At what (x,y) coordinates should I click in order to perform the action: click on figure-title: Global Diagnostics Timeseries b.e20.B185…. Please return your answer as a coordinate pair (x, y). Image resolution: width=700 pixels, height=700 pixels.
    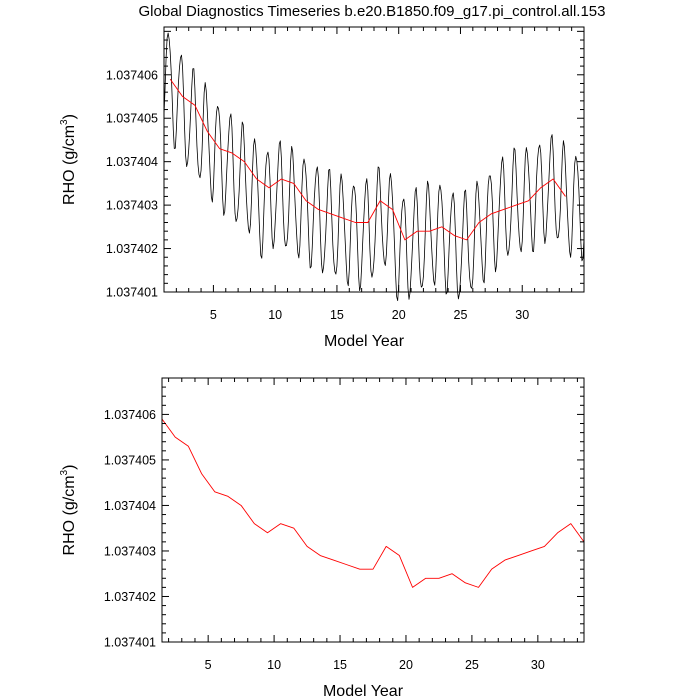
    Looking at the image, I should click on (372, 11).